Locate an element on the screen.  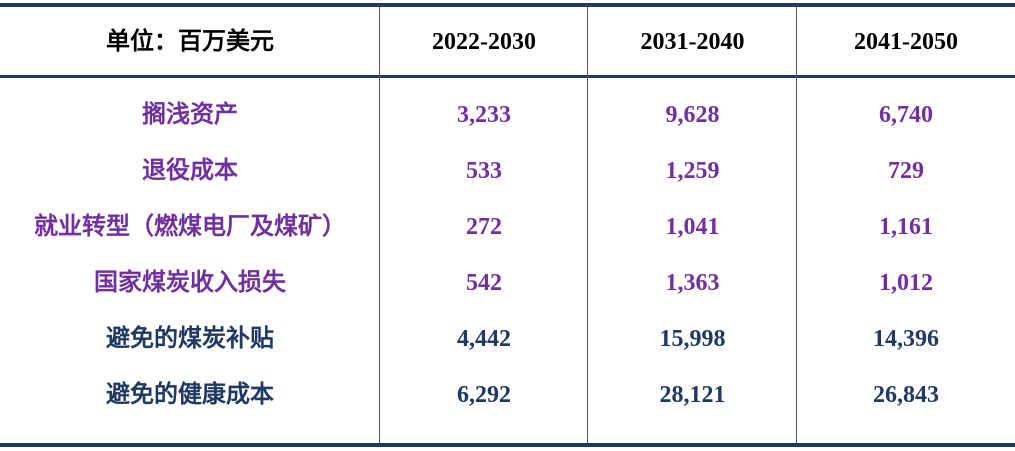
table-cell: 1,012 is located at coordinates (906, 283).